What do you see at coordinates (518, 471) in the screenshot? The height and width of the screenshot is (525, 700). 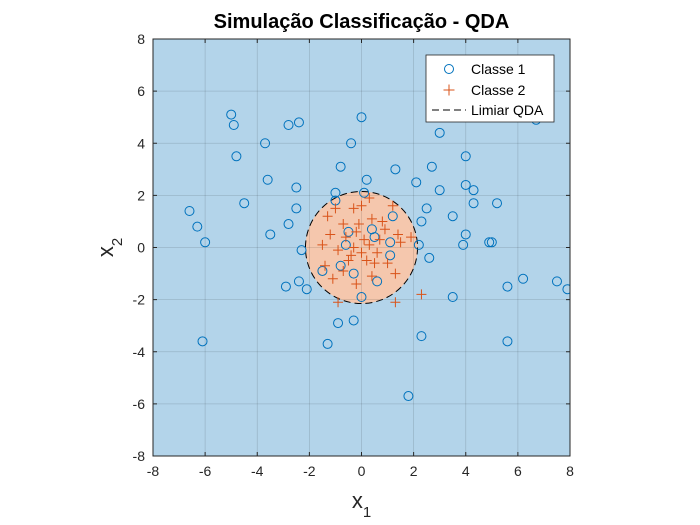 I see `x-tick-label: 6` at bounding box center [518, 471].